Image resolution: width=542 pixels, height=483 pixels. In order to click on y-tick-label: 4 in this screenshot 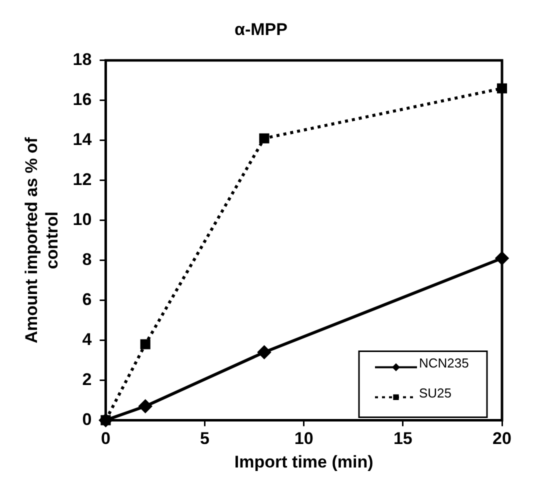, I will do `click(87, 339)`.